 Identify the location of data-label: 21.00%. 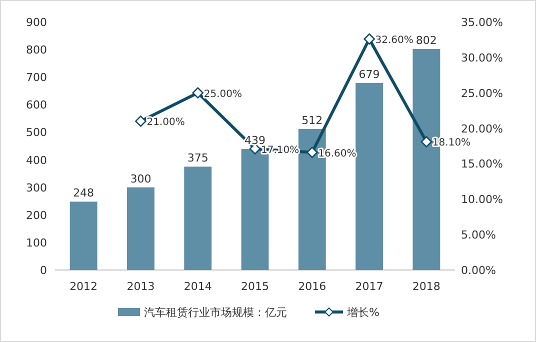
(165, 122).